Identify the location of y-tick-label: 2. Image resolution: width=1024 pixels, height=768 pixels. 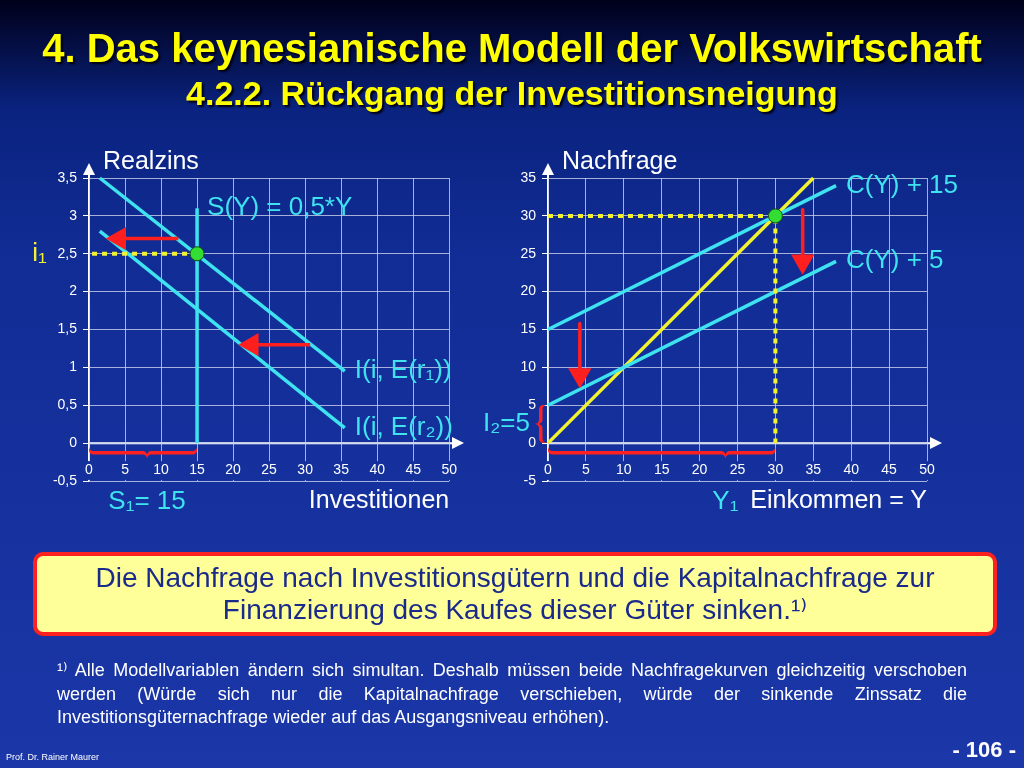
(73, 290).